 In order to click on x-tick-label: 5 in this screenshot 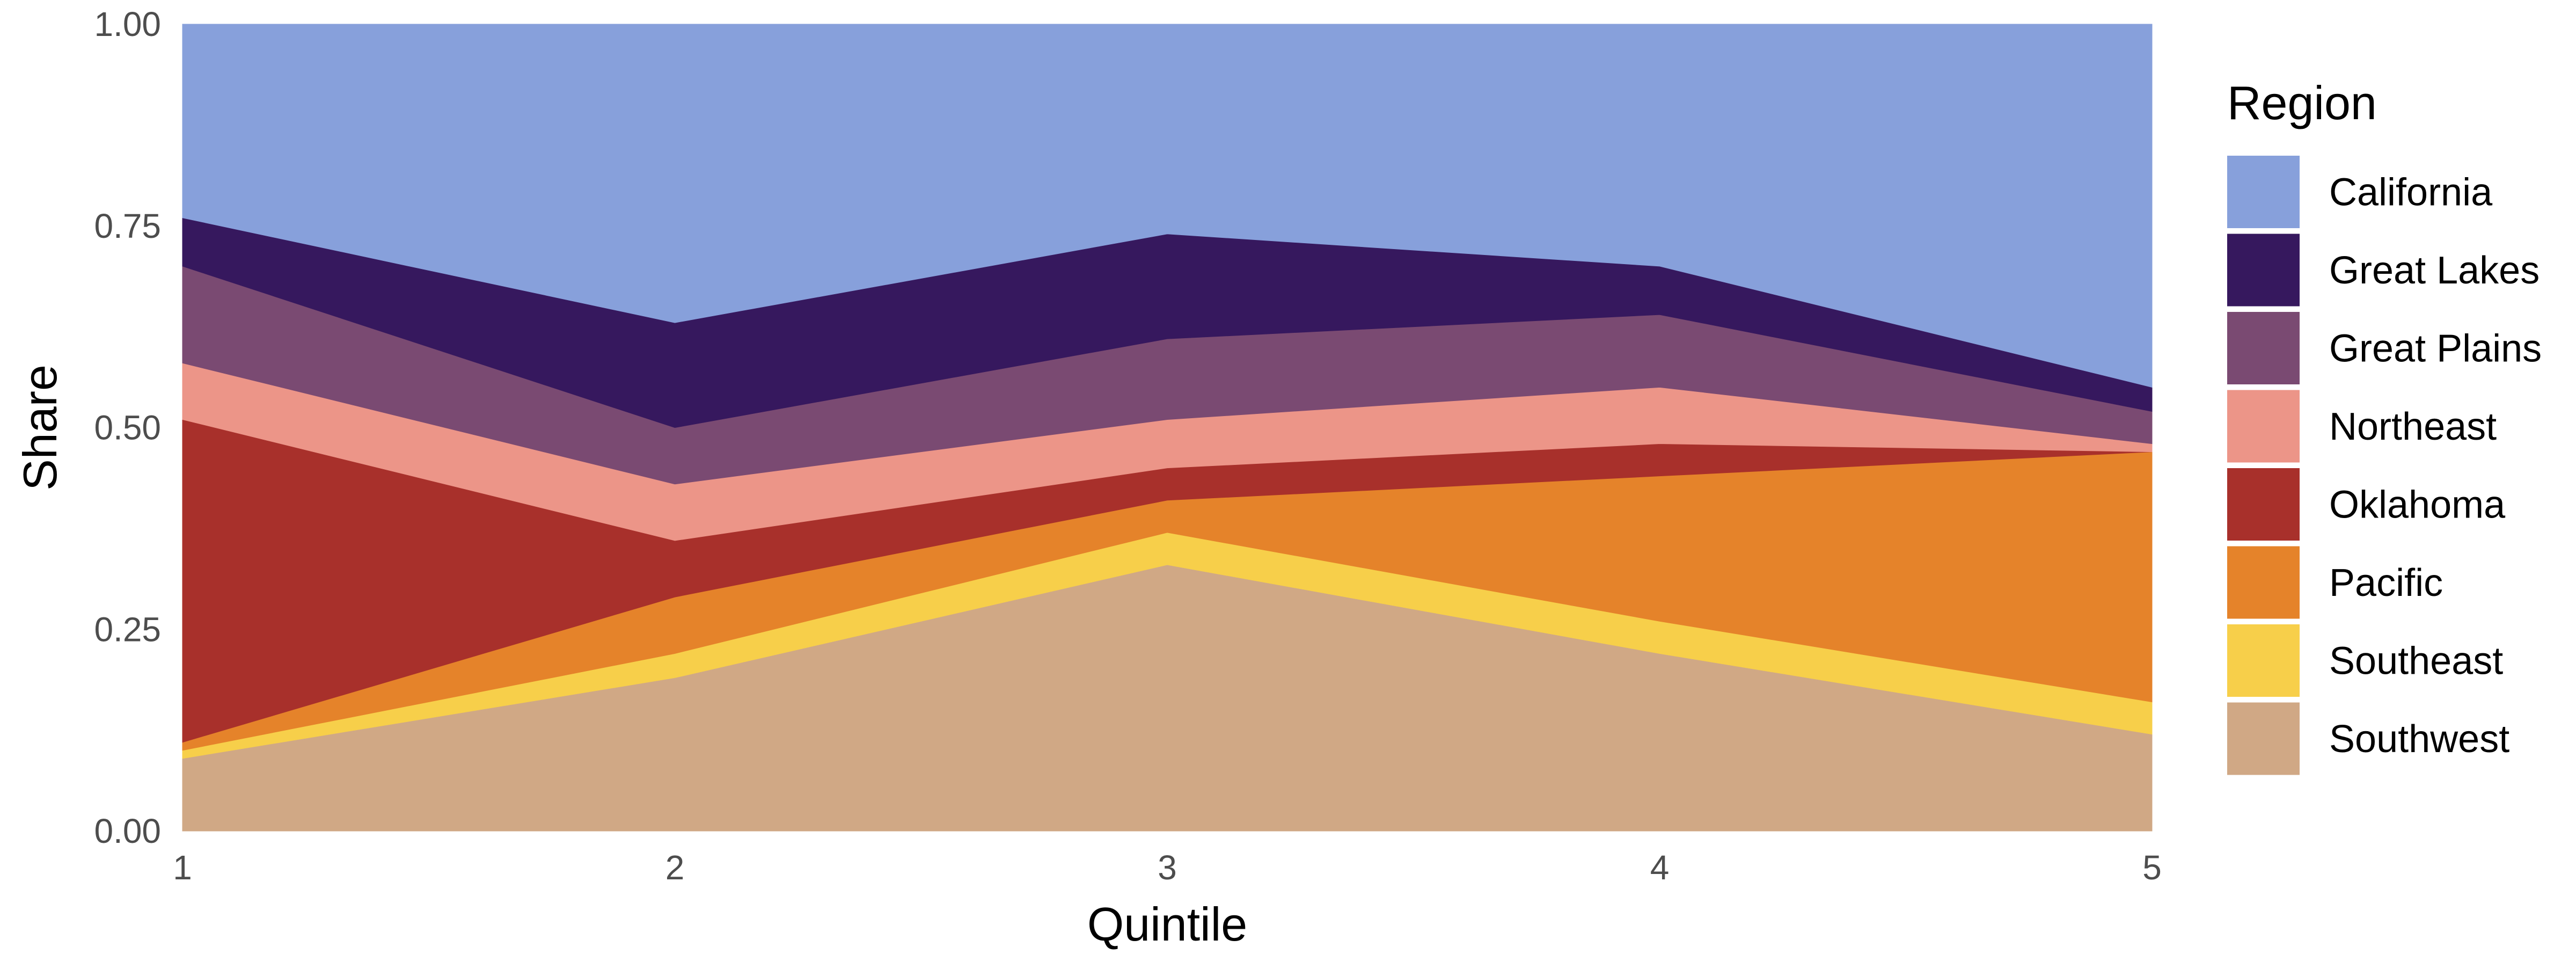, I will do `click(2152, 867)`.